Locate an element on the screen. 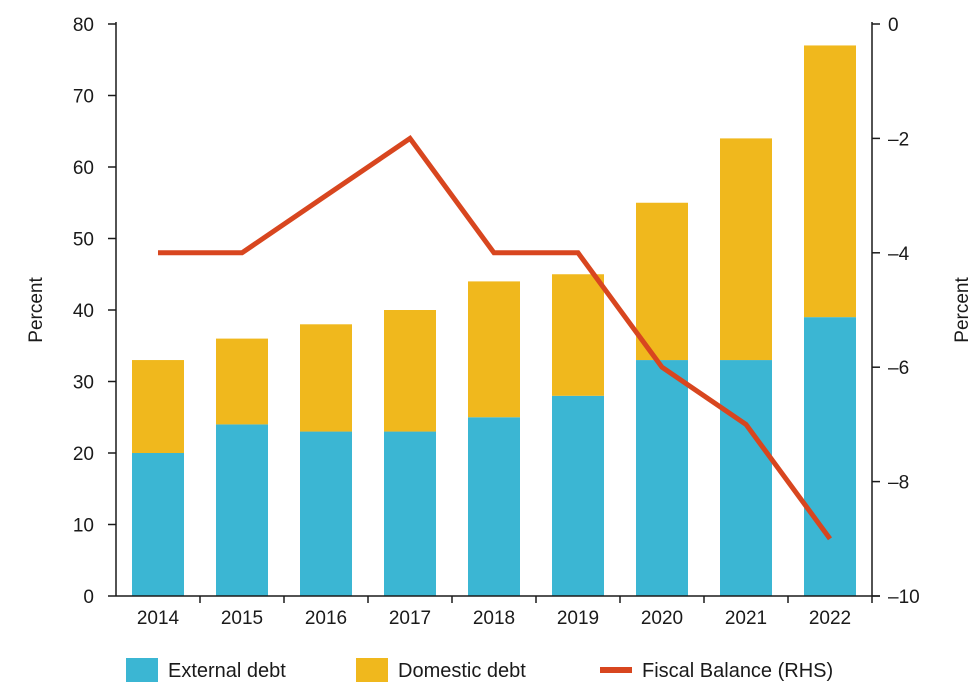 The image size is (980, 690). x-tick-label-2017: 2017 is located at coordinates (410, 618).